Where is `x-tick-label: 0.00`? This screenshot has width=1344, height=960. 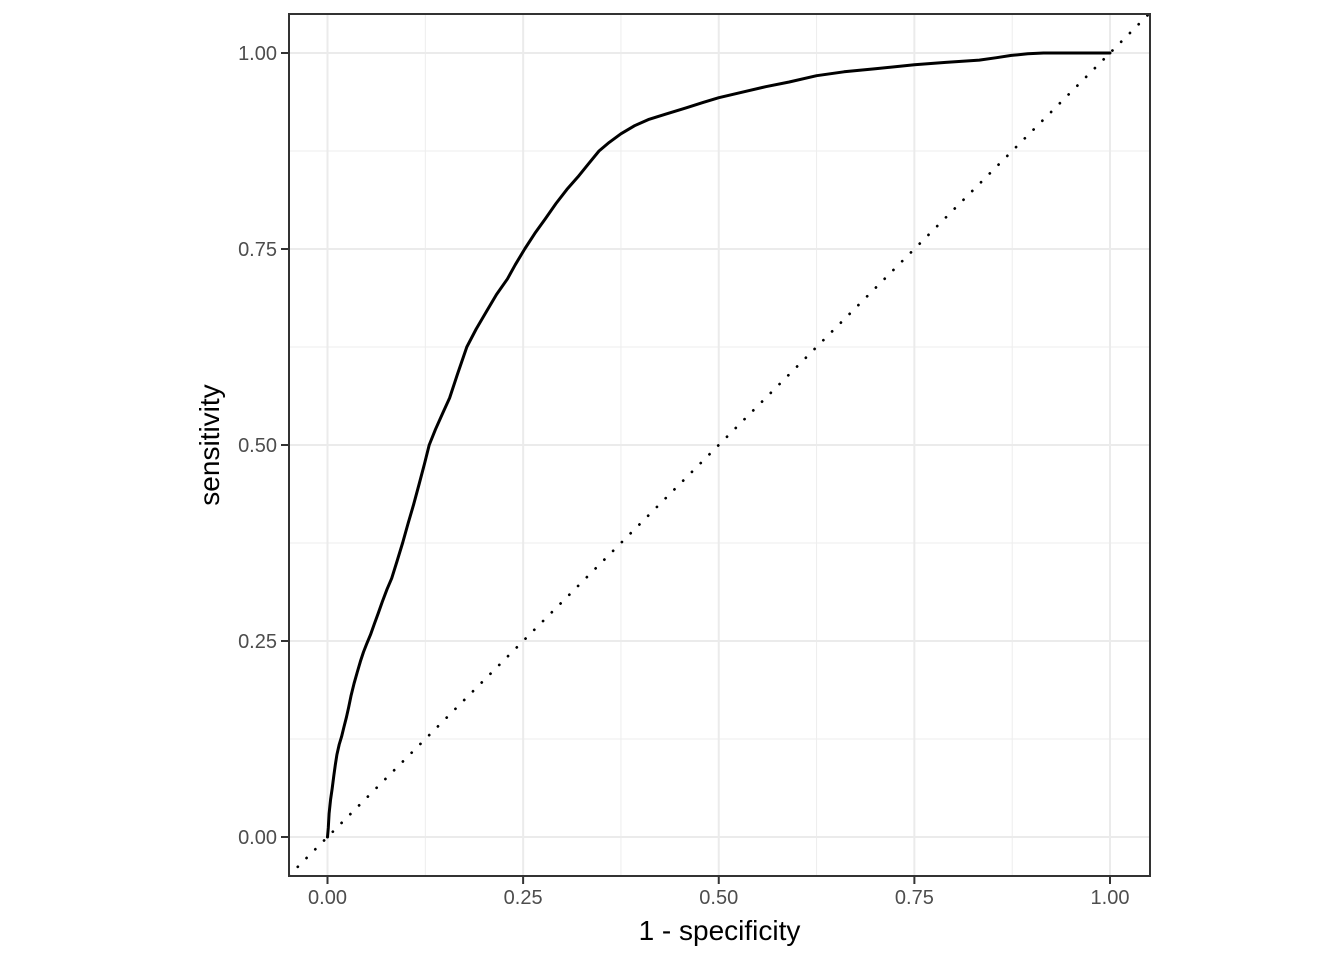 x-tick-label: 0.00 is located at coordinates (327, 898).